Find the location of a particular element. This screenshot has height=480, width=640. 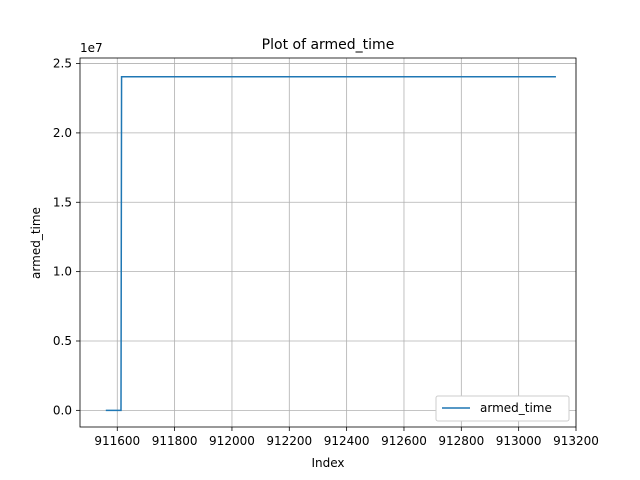

x-tick-label: 911600 is located at coordinates (117, 441).